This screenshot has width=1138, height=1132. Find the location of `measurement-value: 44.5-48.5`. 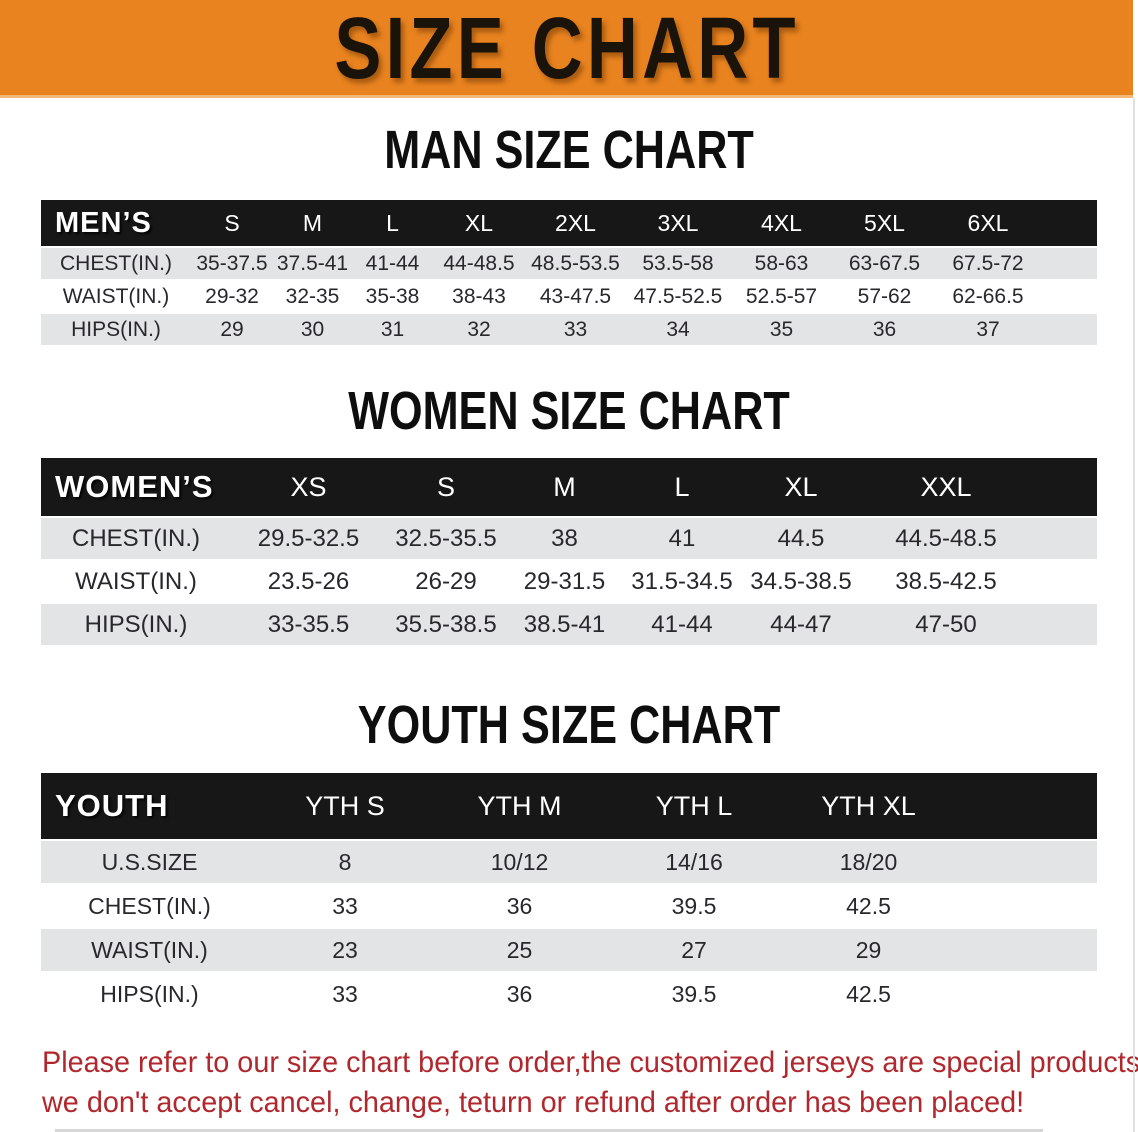

measurement-value: 44.5-48.5 is located at coordinates (946, 538).